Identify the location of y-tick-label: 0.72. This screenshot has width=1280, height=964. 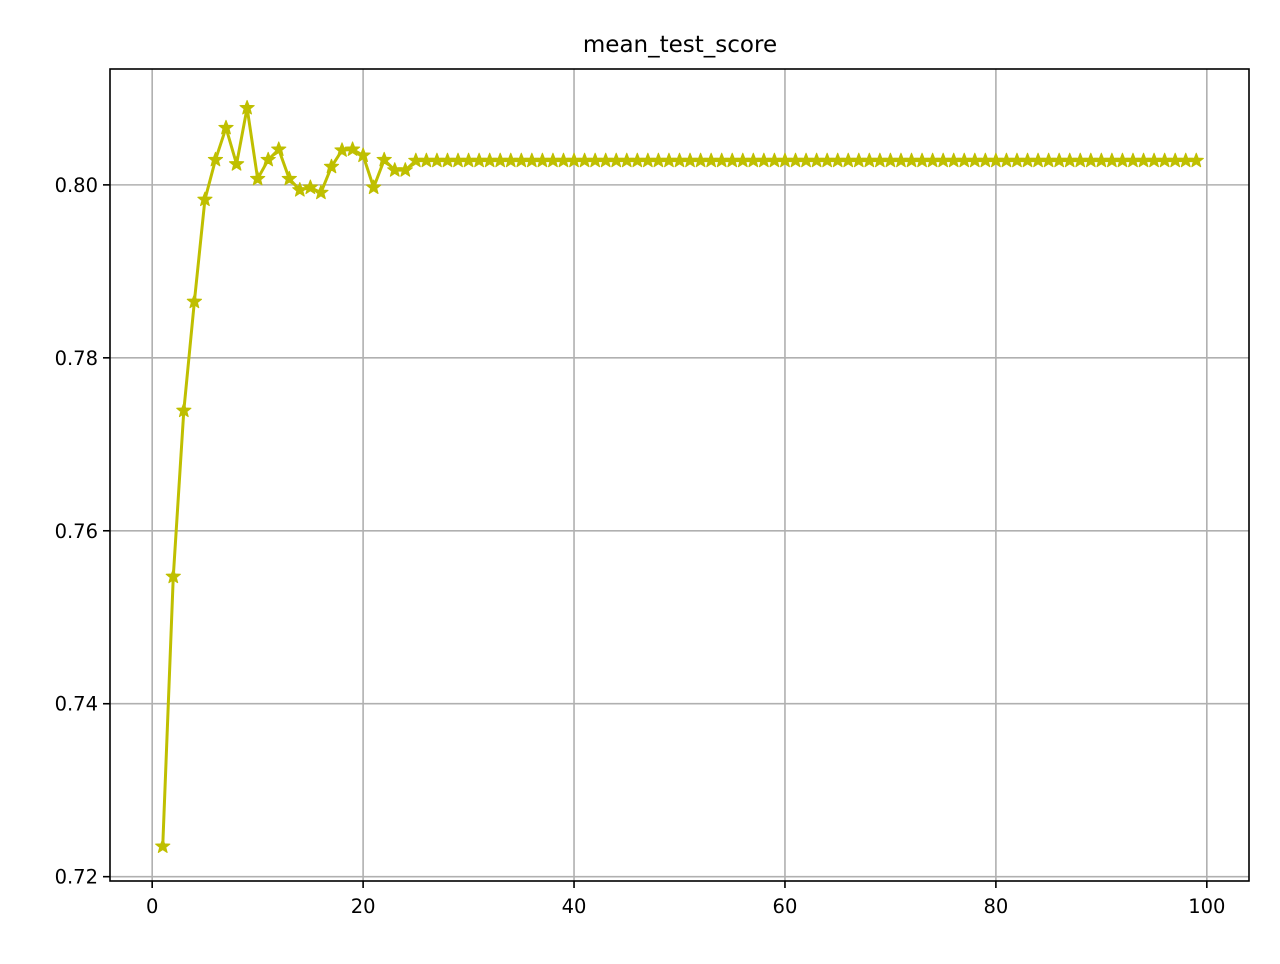
(76, 877).